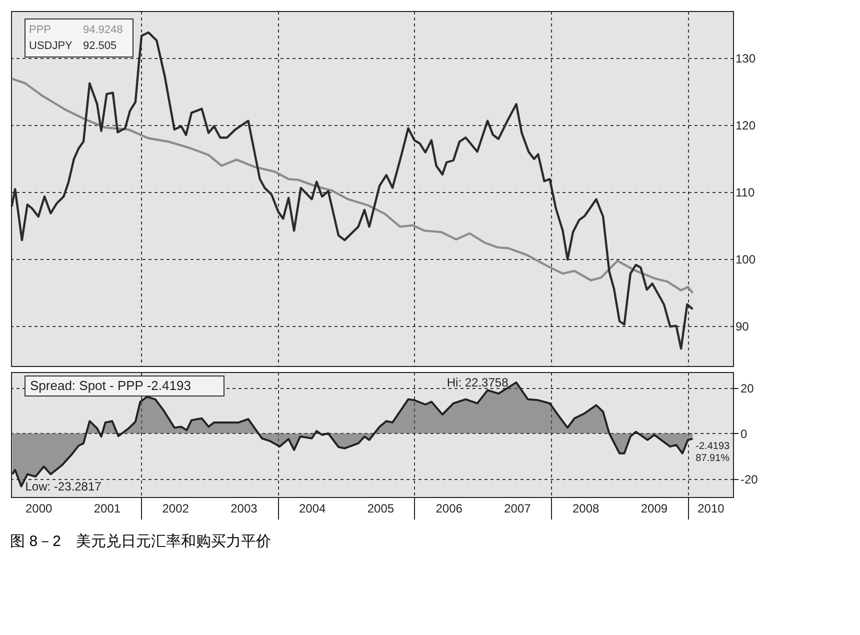 Image resolution: width=860 pixels, height=635 pixels. Describe the element at coordinates (745, 192) in the screenshot. I see `y-tick-label: 110` at that location.